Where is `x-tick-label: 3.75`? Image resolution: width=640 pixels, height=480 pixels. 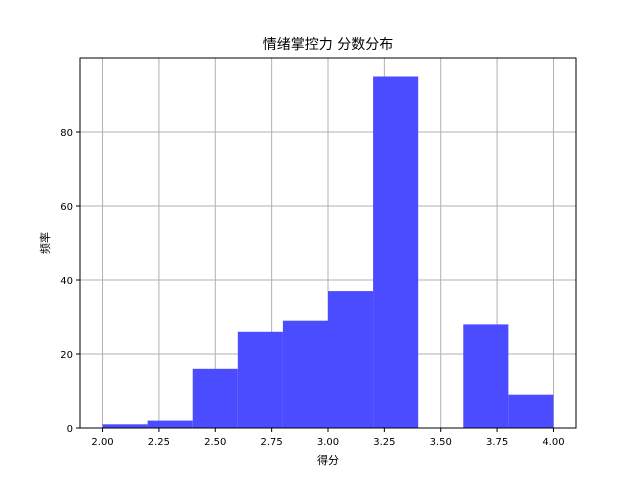 x-tick-label: 3.75 is located at coordinates (497, 442).